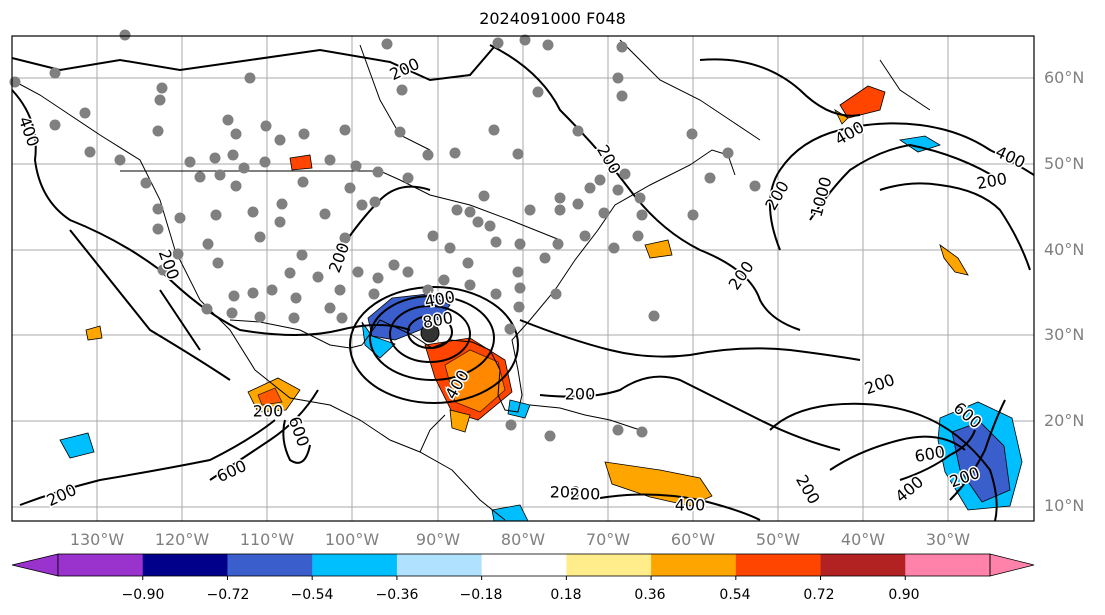  I want to click on lon-label-110w: 110°W, so click(267, 539).